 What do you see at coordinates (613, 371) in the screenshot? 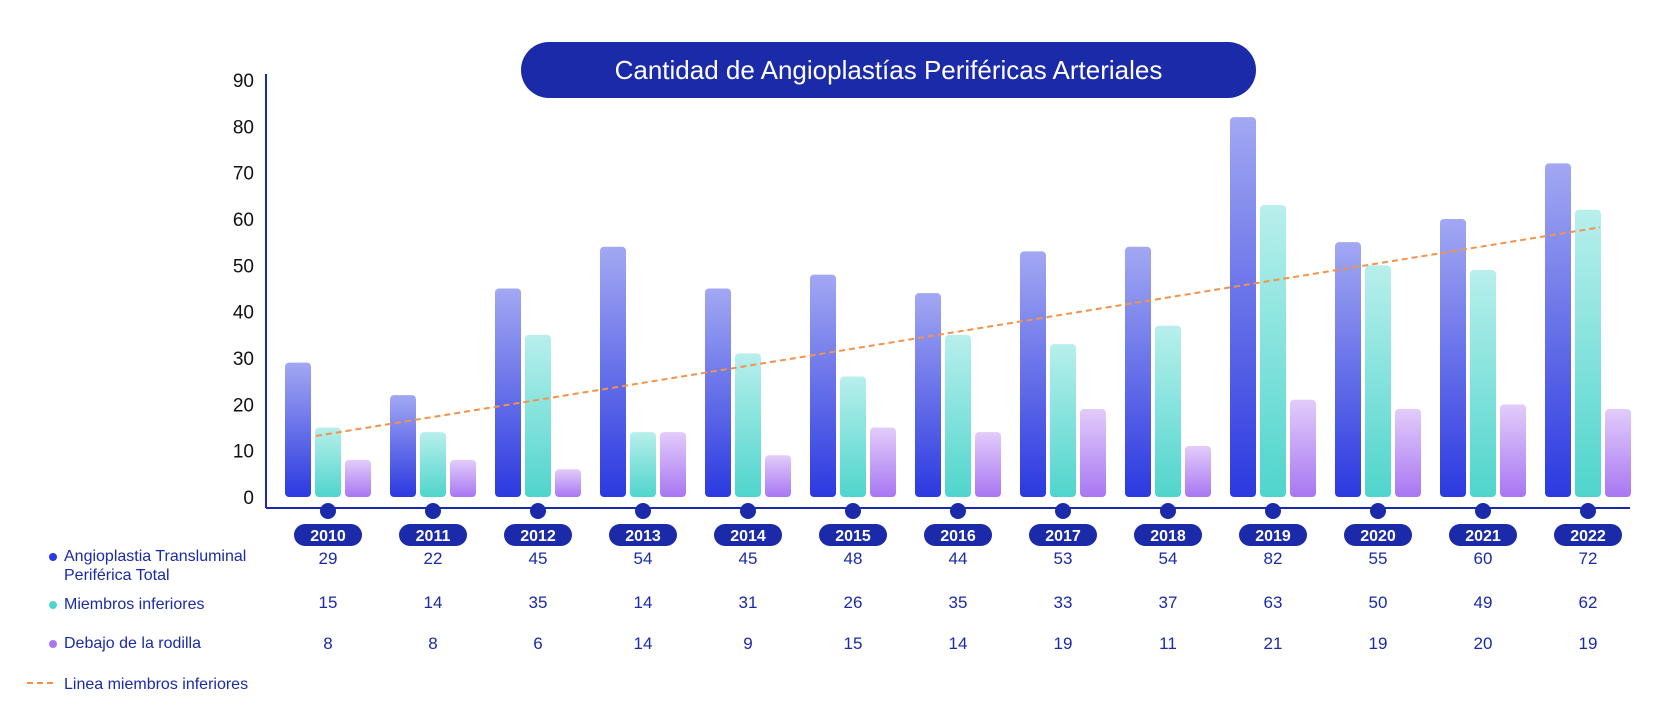
I see `bar-1-2013` at bounding box center [613, 371].